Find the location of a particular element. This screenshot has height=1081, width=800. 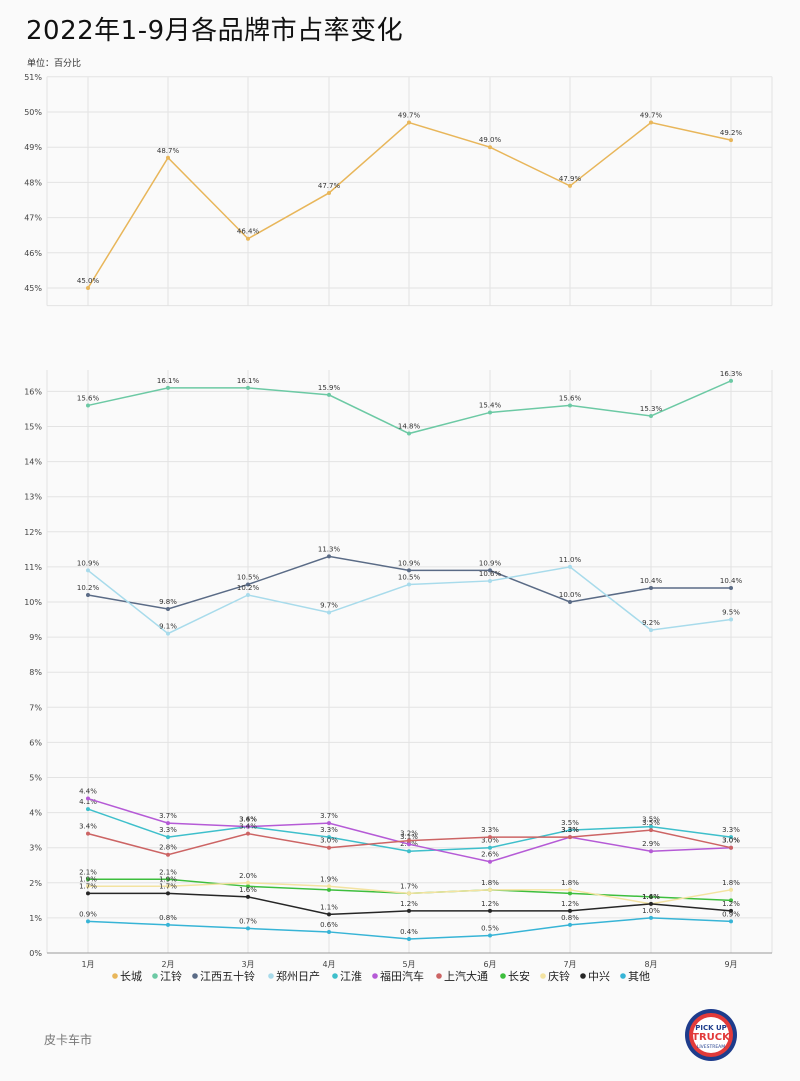

data-label: 16.1% is located at coordinates (168, 381).